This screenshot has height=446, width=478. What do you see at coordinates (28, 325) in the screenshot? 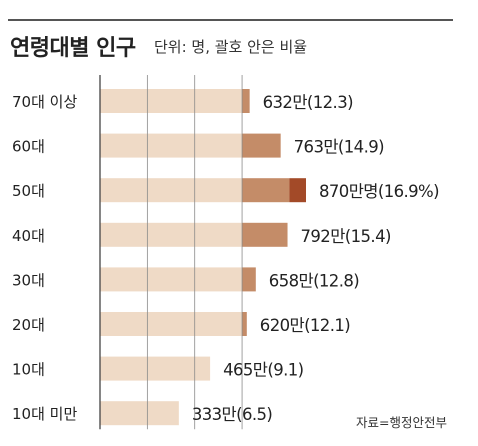
I see `category-label-5: 20대` at bounding box center [28, 325].